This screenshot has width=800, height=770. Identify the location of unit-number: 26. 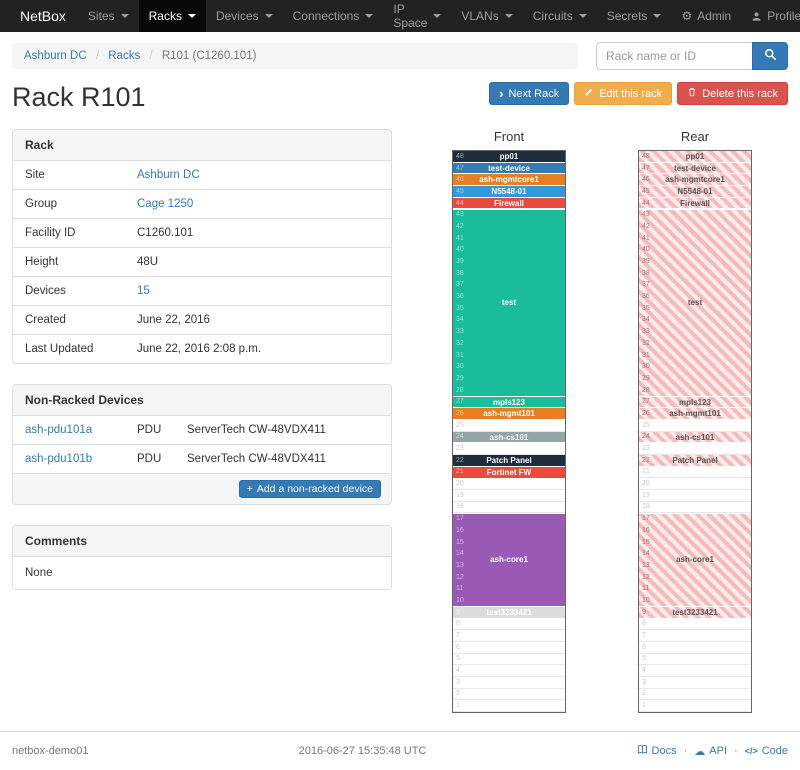
(460, 413).